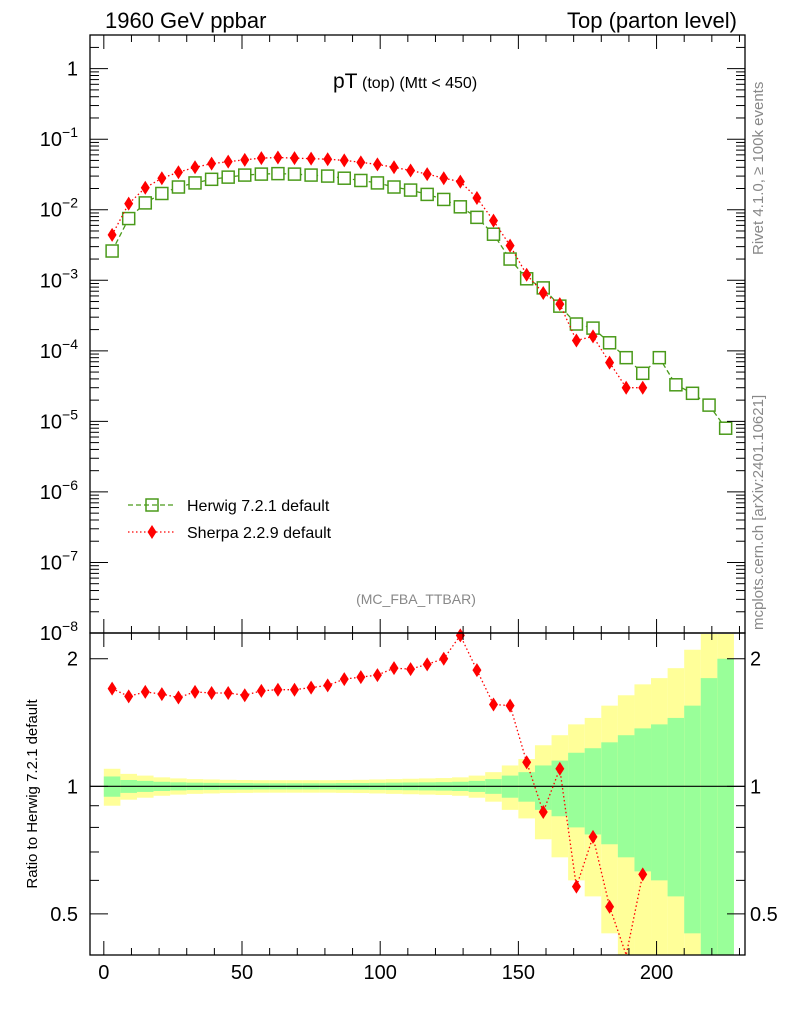  Describe the element at coordinates (59, 631) in the screenshot. I see `main-y-tick-label: 10⁻⁸` at that location.